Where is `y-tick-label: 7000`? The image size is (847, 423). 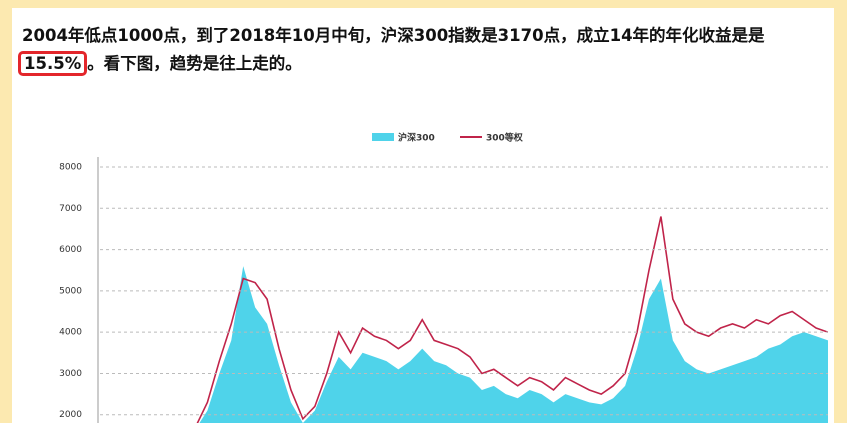 y-tick-label: 7000 is located at coordinates (70, 209).